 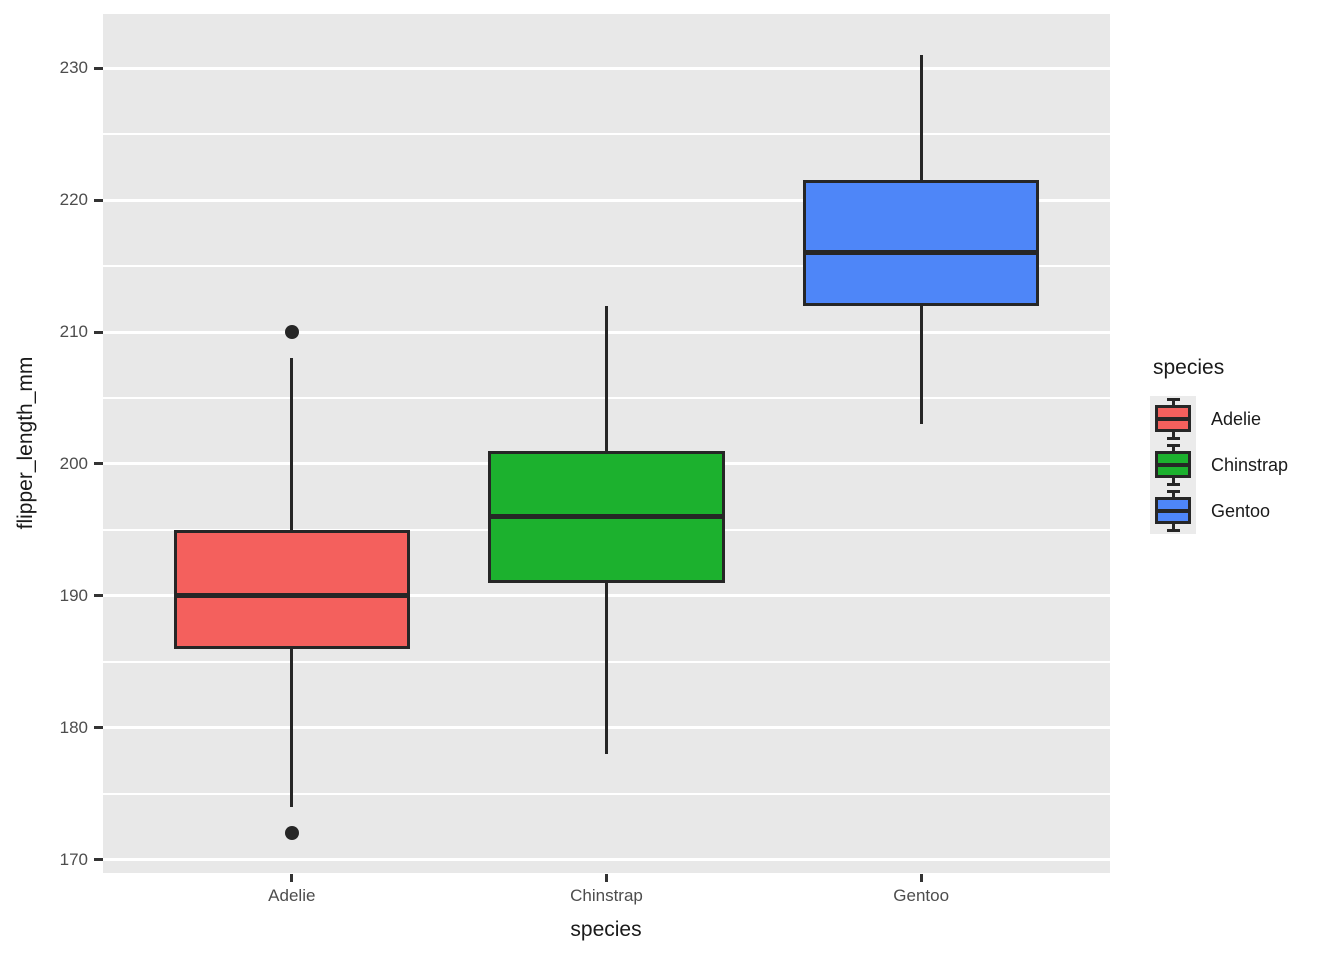 I want to click on lower-whisker-gentoo, so click(x=921, y=365).